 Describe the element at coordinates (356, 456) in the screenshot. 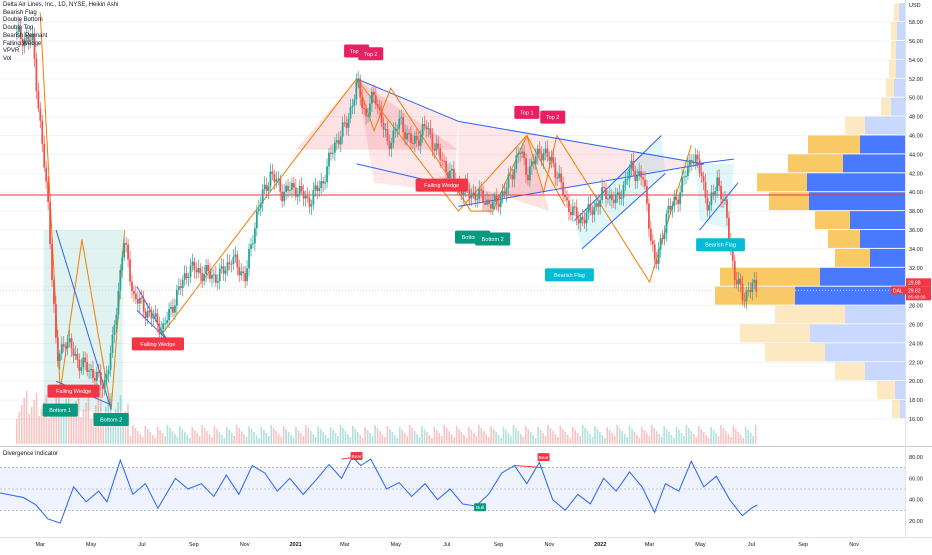

I see `divergence-label-box` at that location.